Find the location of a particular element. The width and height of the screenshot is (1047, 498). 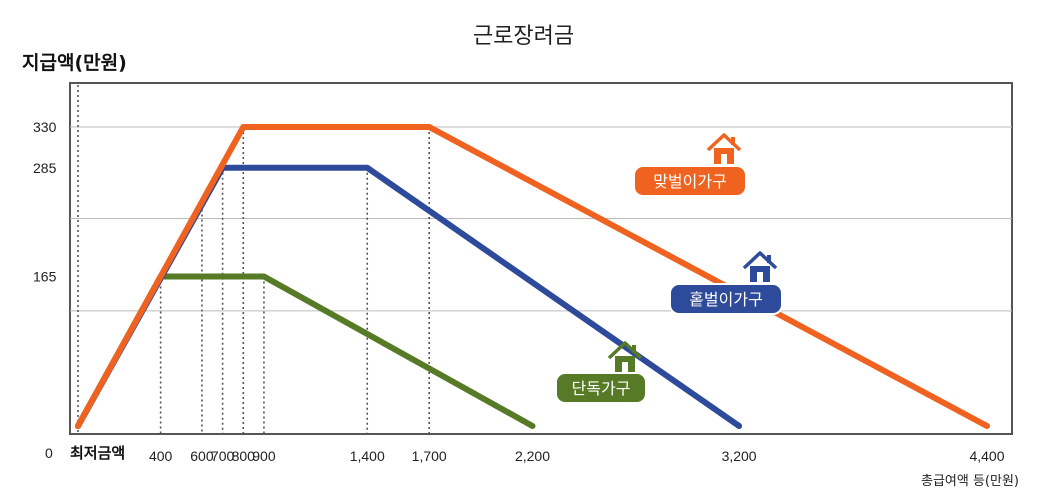

legend-label: 단독가구 is located at coordinates (601, 388).